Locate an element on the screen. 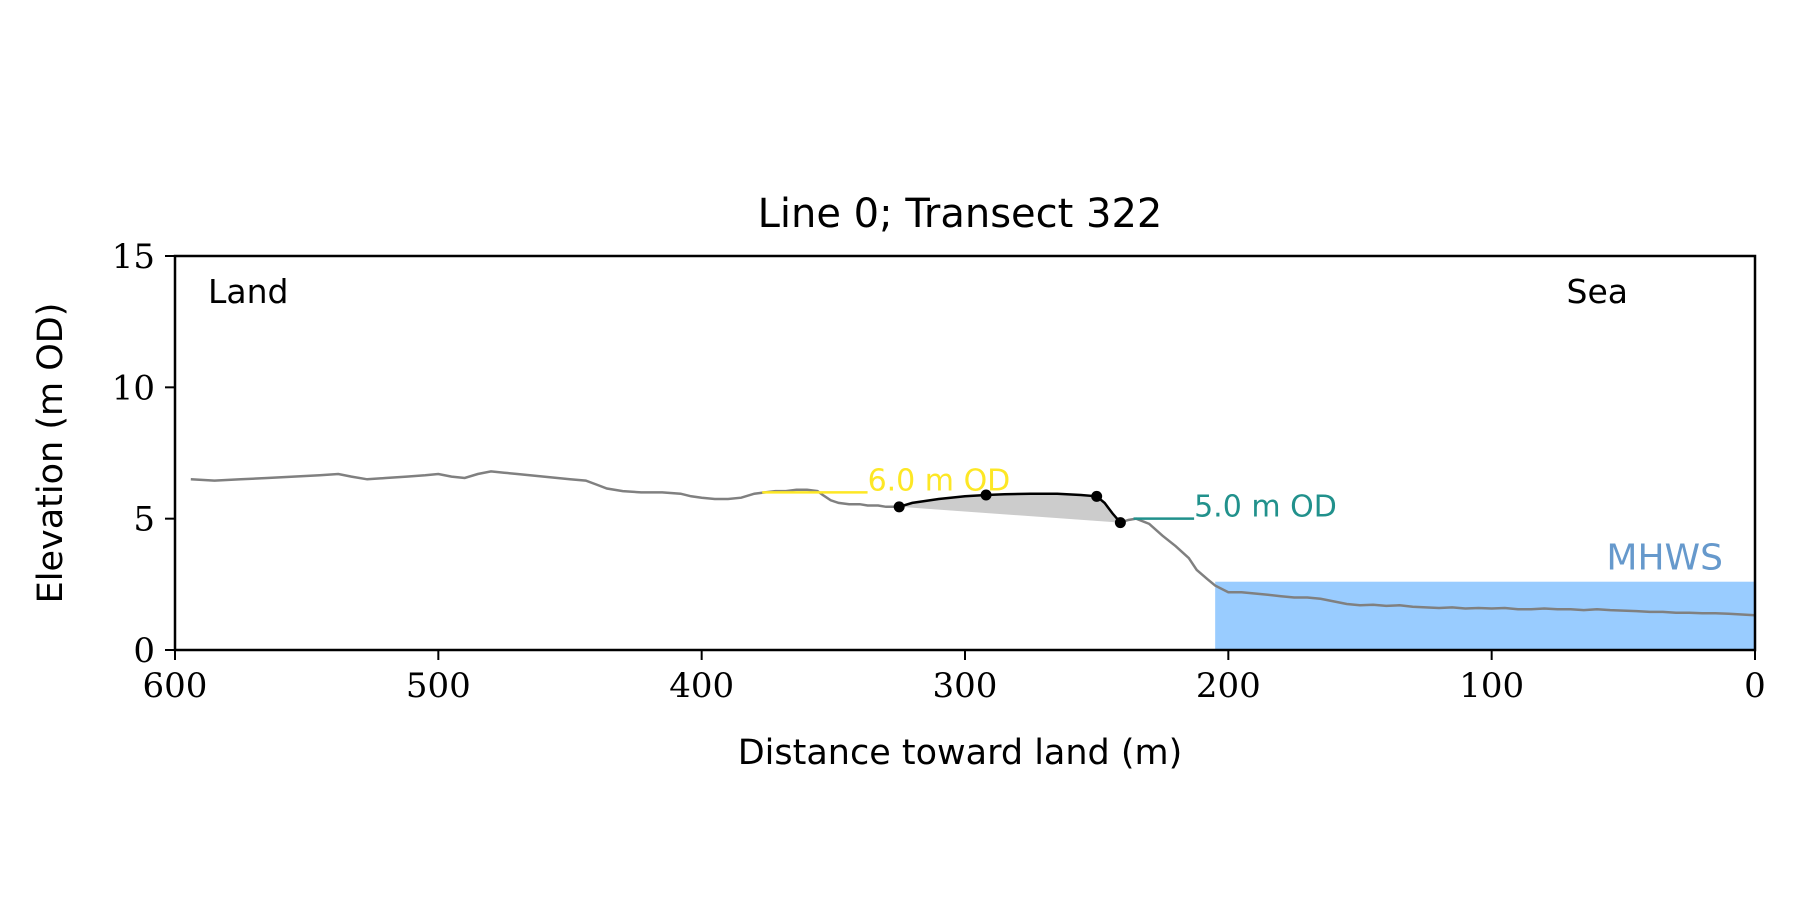  corner-label-sea: Sea is located at coordinates (1597, 291).